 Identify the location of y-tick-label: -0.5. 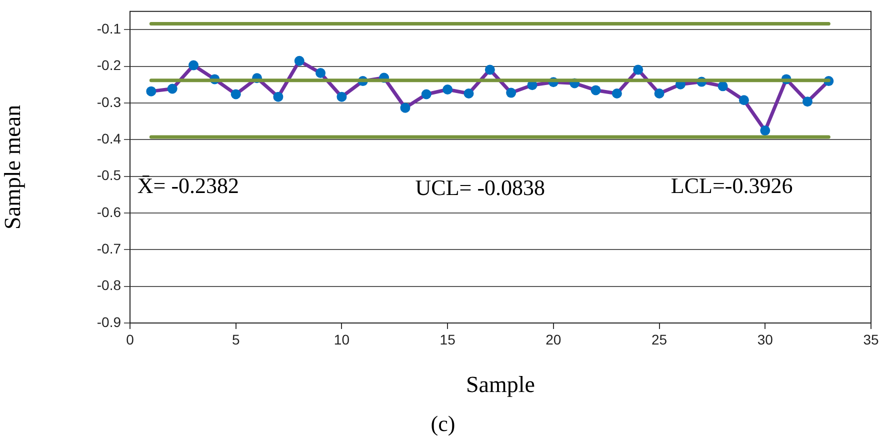
(109, 175).